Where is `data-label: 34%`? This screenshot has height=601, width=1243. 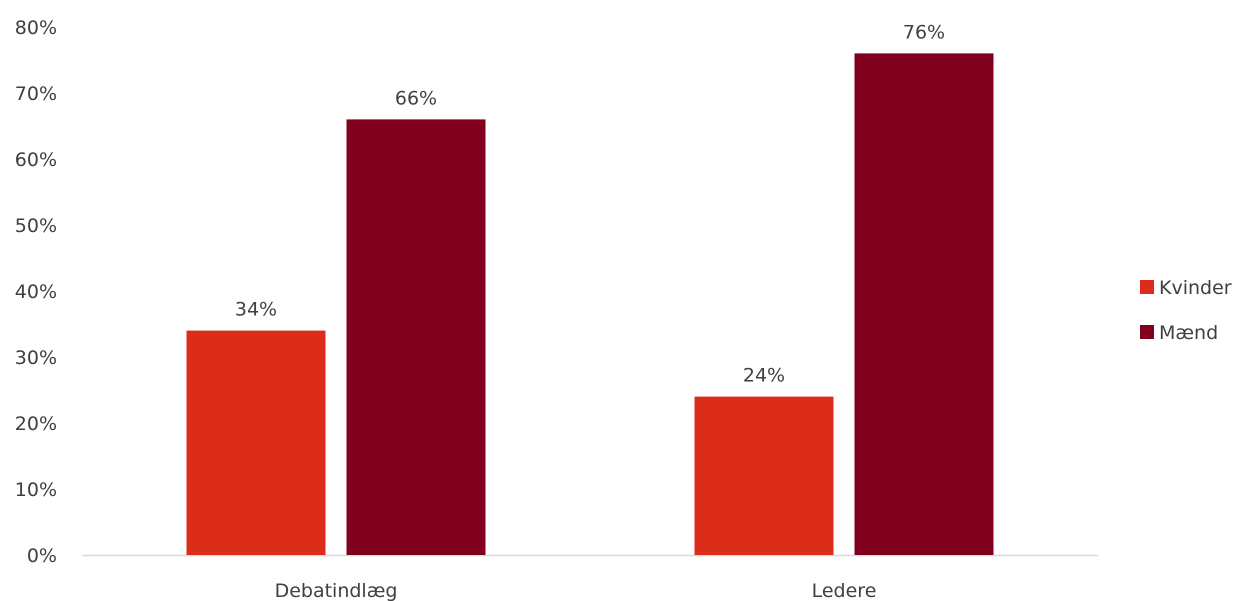 data-label: 34% is located at coordinates (256, 310).